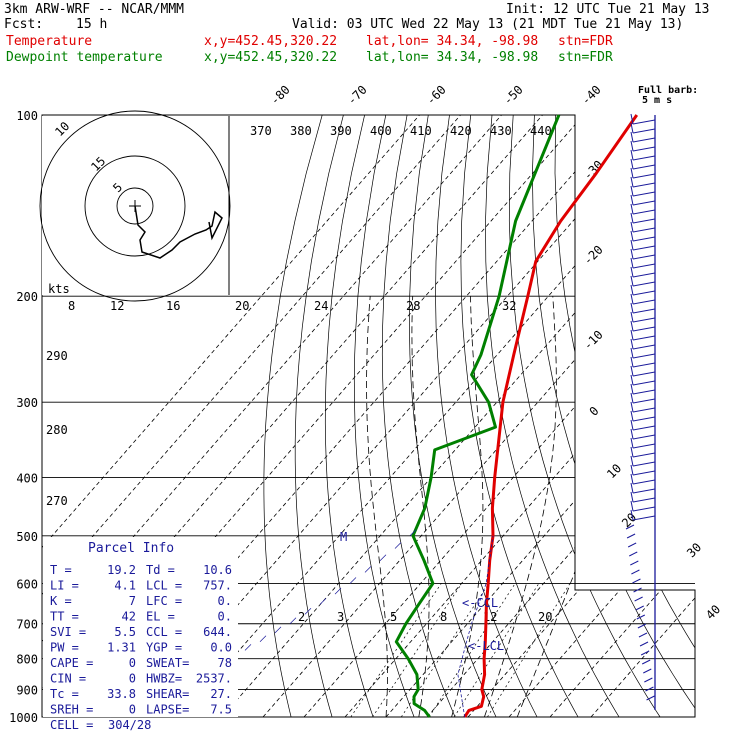  What do you see at coordinates (271, 57) in the screenshot?
I see `legend-dewpoint-xy: x,y=452.45,320.22` at bounding box center [271, 57].